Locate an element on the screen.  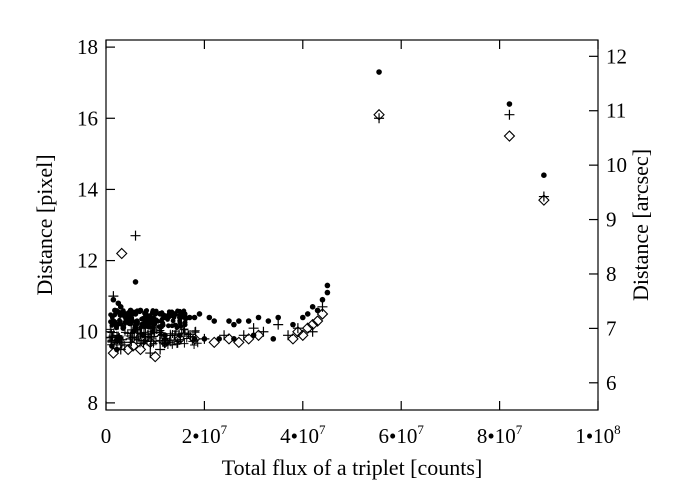
y-tick-label: 16 is located at coordinates (87, 118).